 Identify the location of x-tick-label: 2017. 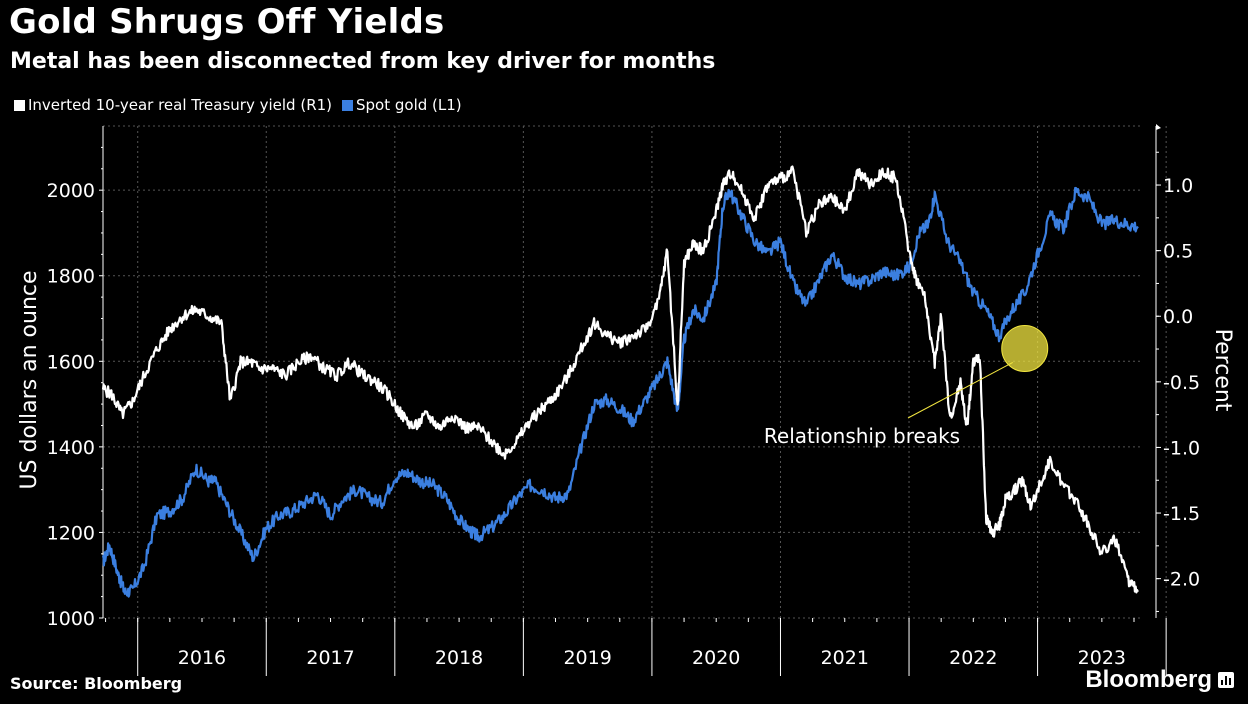
(330, 658).